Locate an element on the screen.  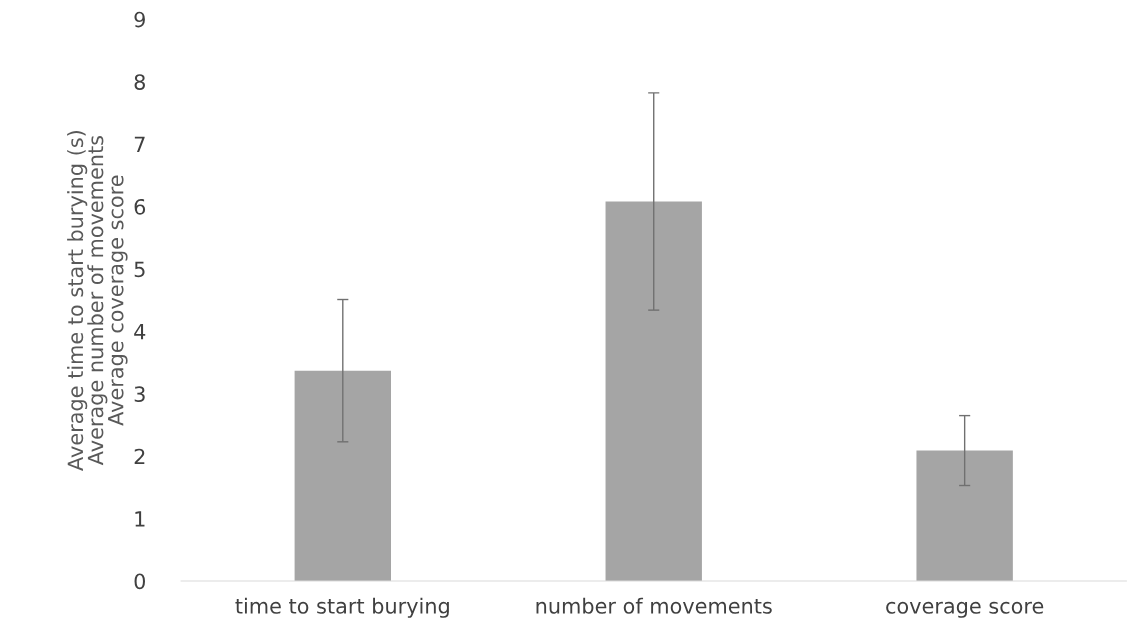
y-tick-label: 0 is located at coordinates (140, 581).